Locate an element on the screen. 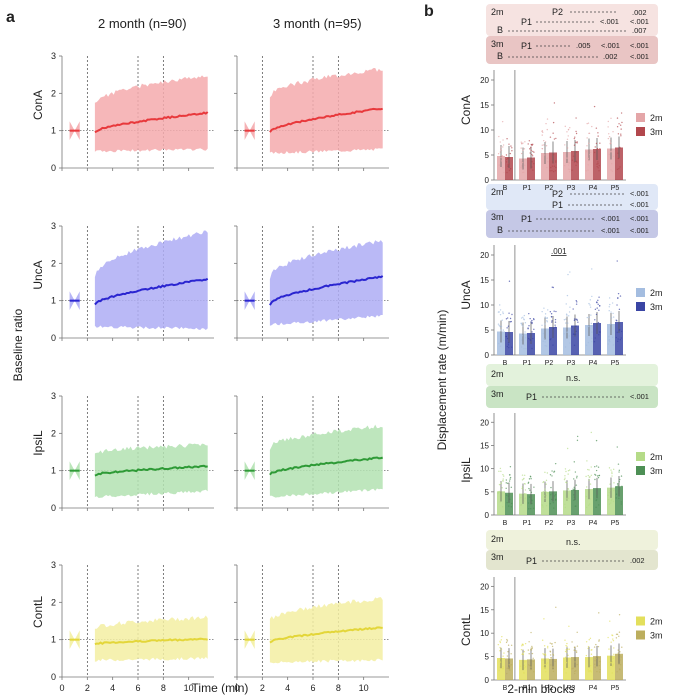  x-tick-label: P3 is located at coordinates (571, 188).